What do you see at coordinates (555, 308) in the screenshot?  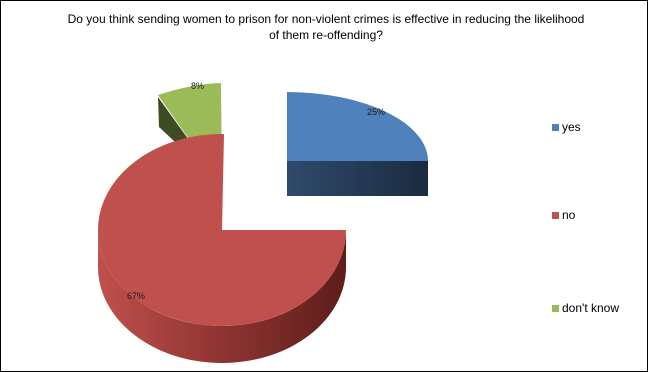 I see `legend-swatch-dont-know` at bounding box center [555, 308].